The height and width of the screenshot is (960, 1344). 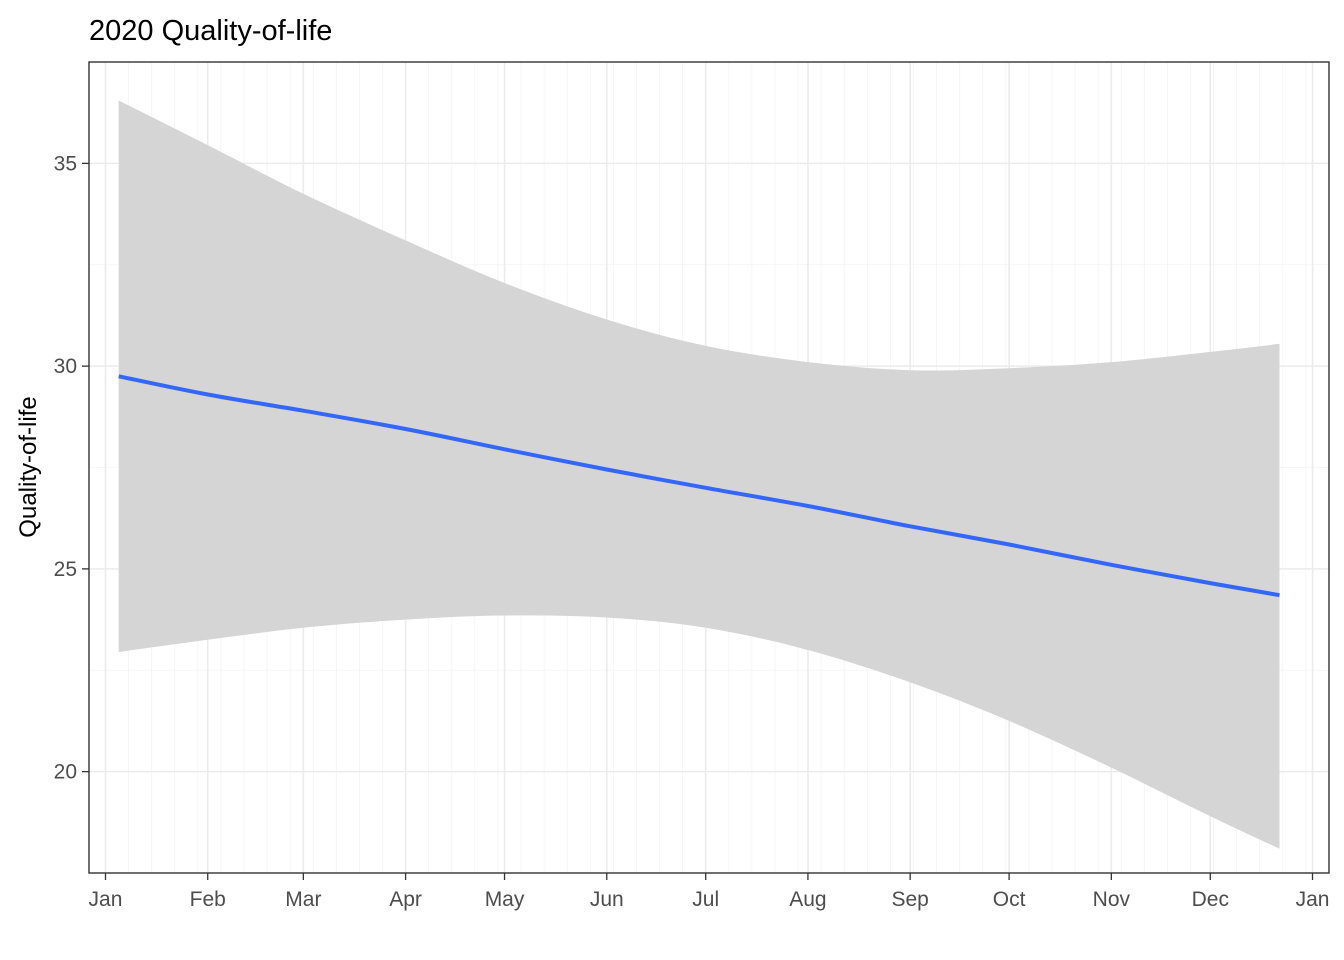 What do you see at coordinates (28, 466) in the screenshot?
I see `y-axis-title: Quality-of-life` at bounding box center [28, 466].